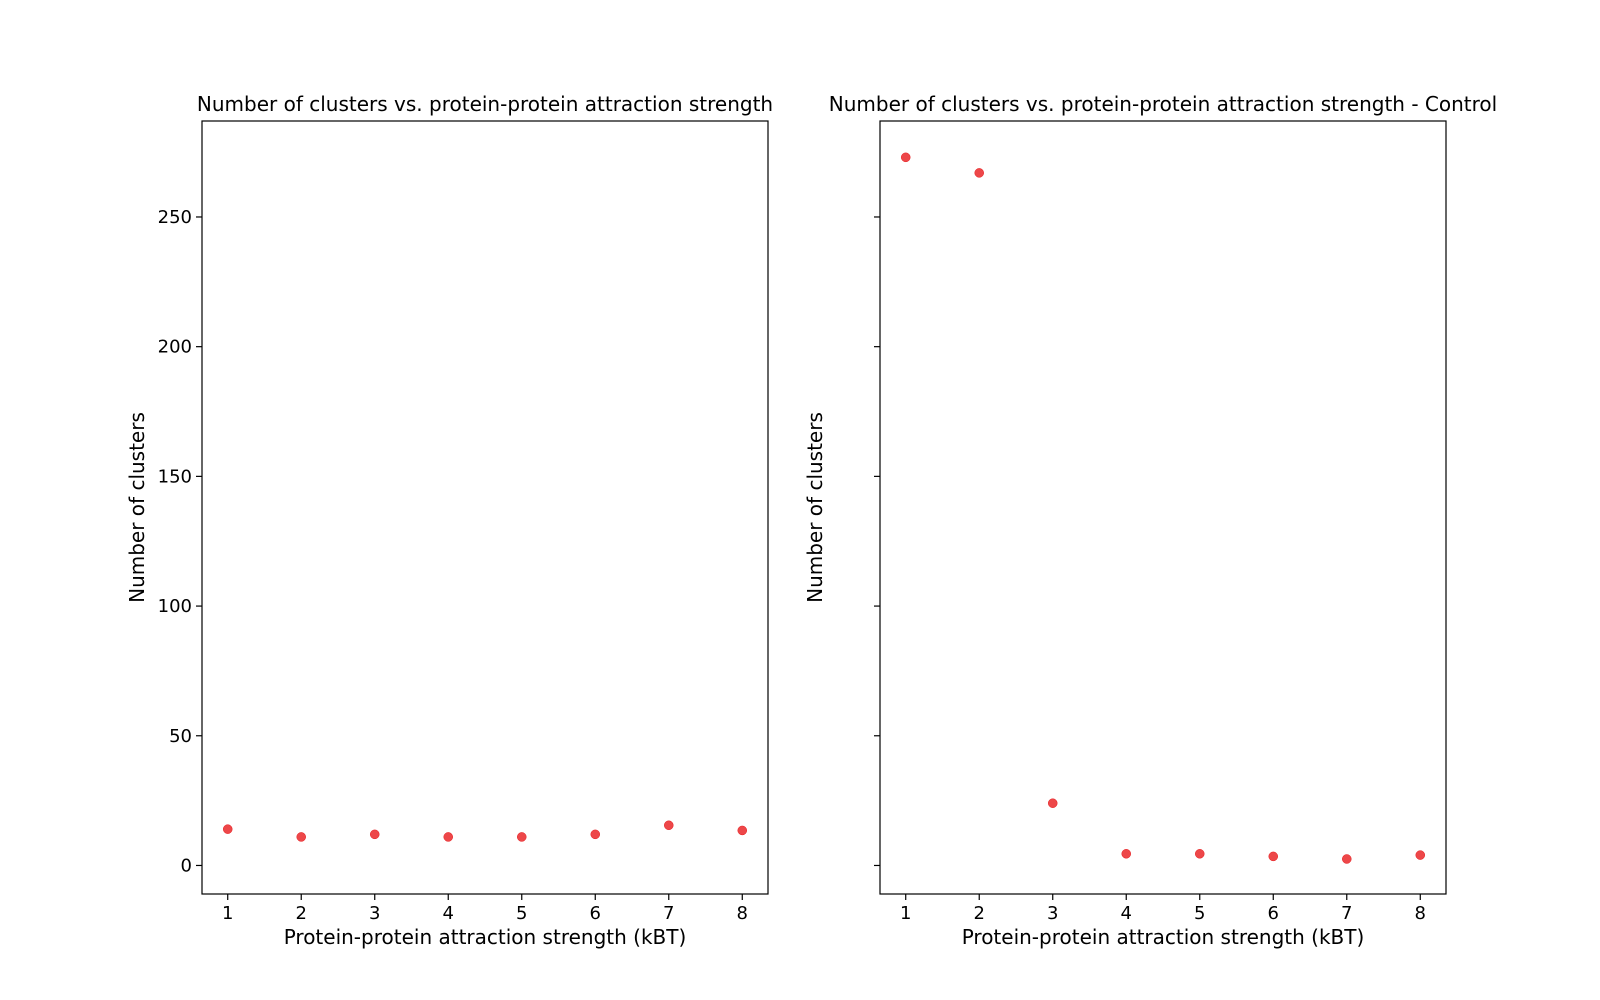  What do you see at coordinates (668, 913) in the screenshot?
I see `left-x-tick-label: 7` at bounding box center [668, 913].